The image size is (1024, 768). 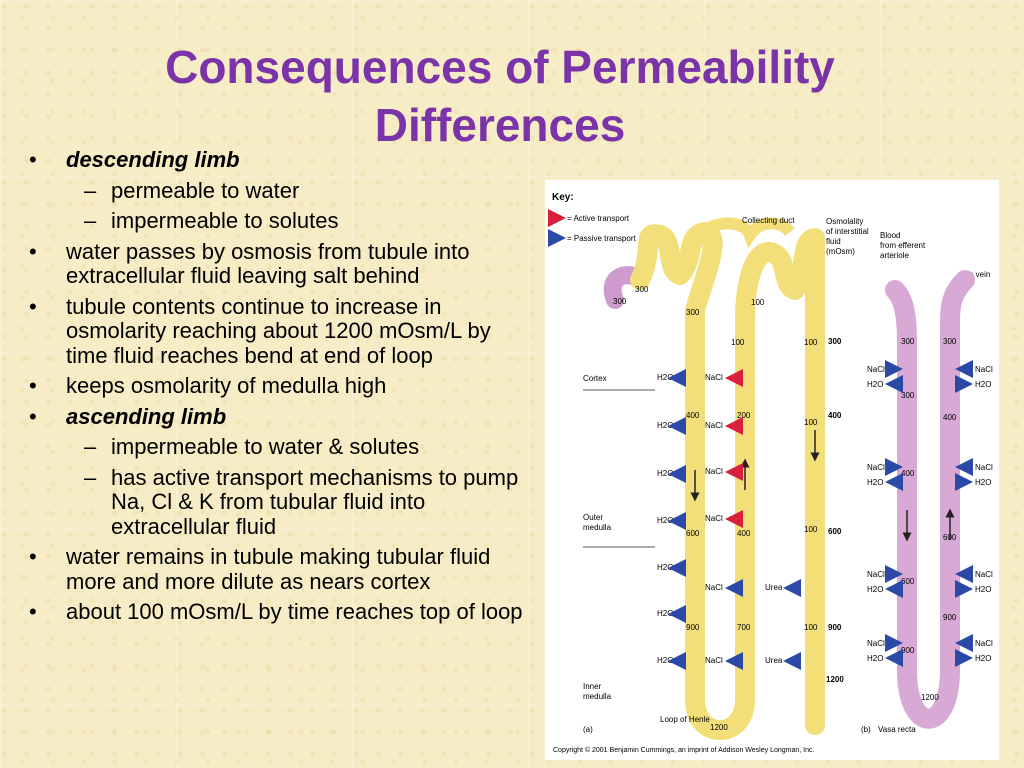 I want to click on vasa-values: 300 300 300 400 400 600 600 900 900 1200, so click(x=929, y=519).